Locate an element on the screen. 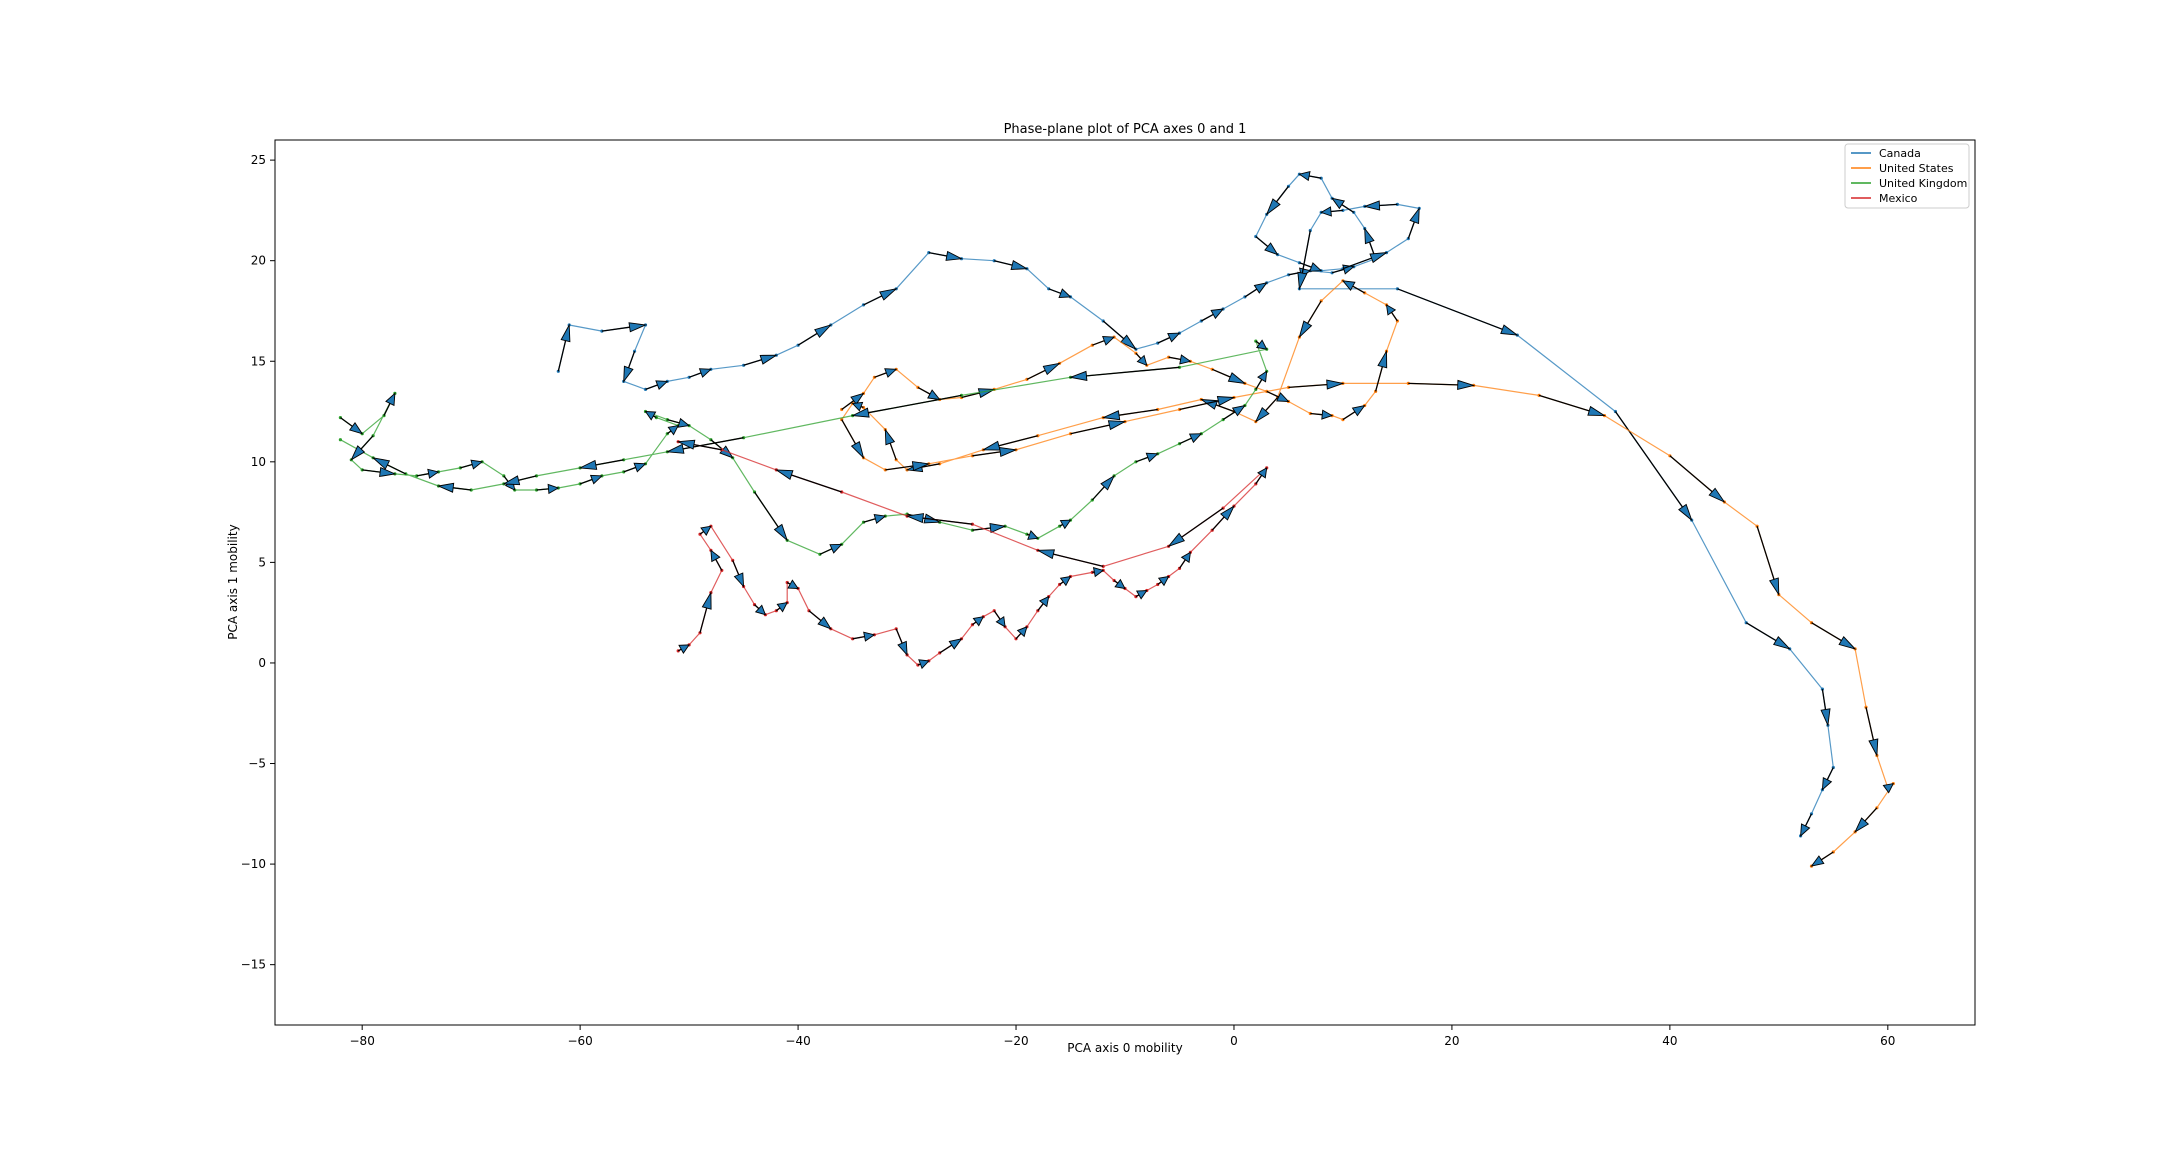 This screenshot has height=1152, width=2160. x-tick-label: −20 is located at coordinates (1015, 1041).